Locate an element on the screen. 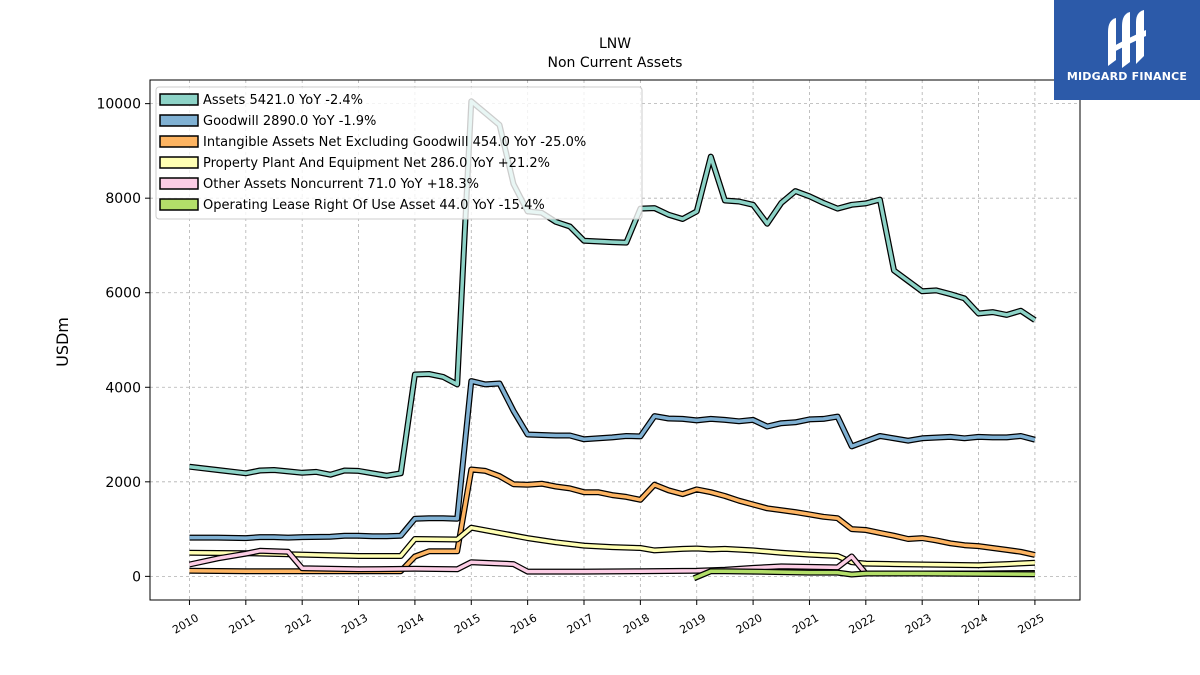  x-tick-label: 2019 is located at coordinates (692, 623).